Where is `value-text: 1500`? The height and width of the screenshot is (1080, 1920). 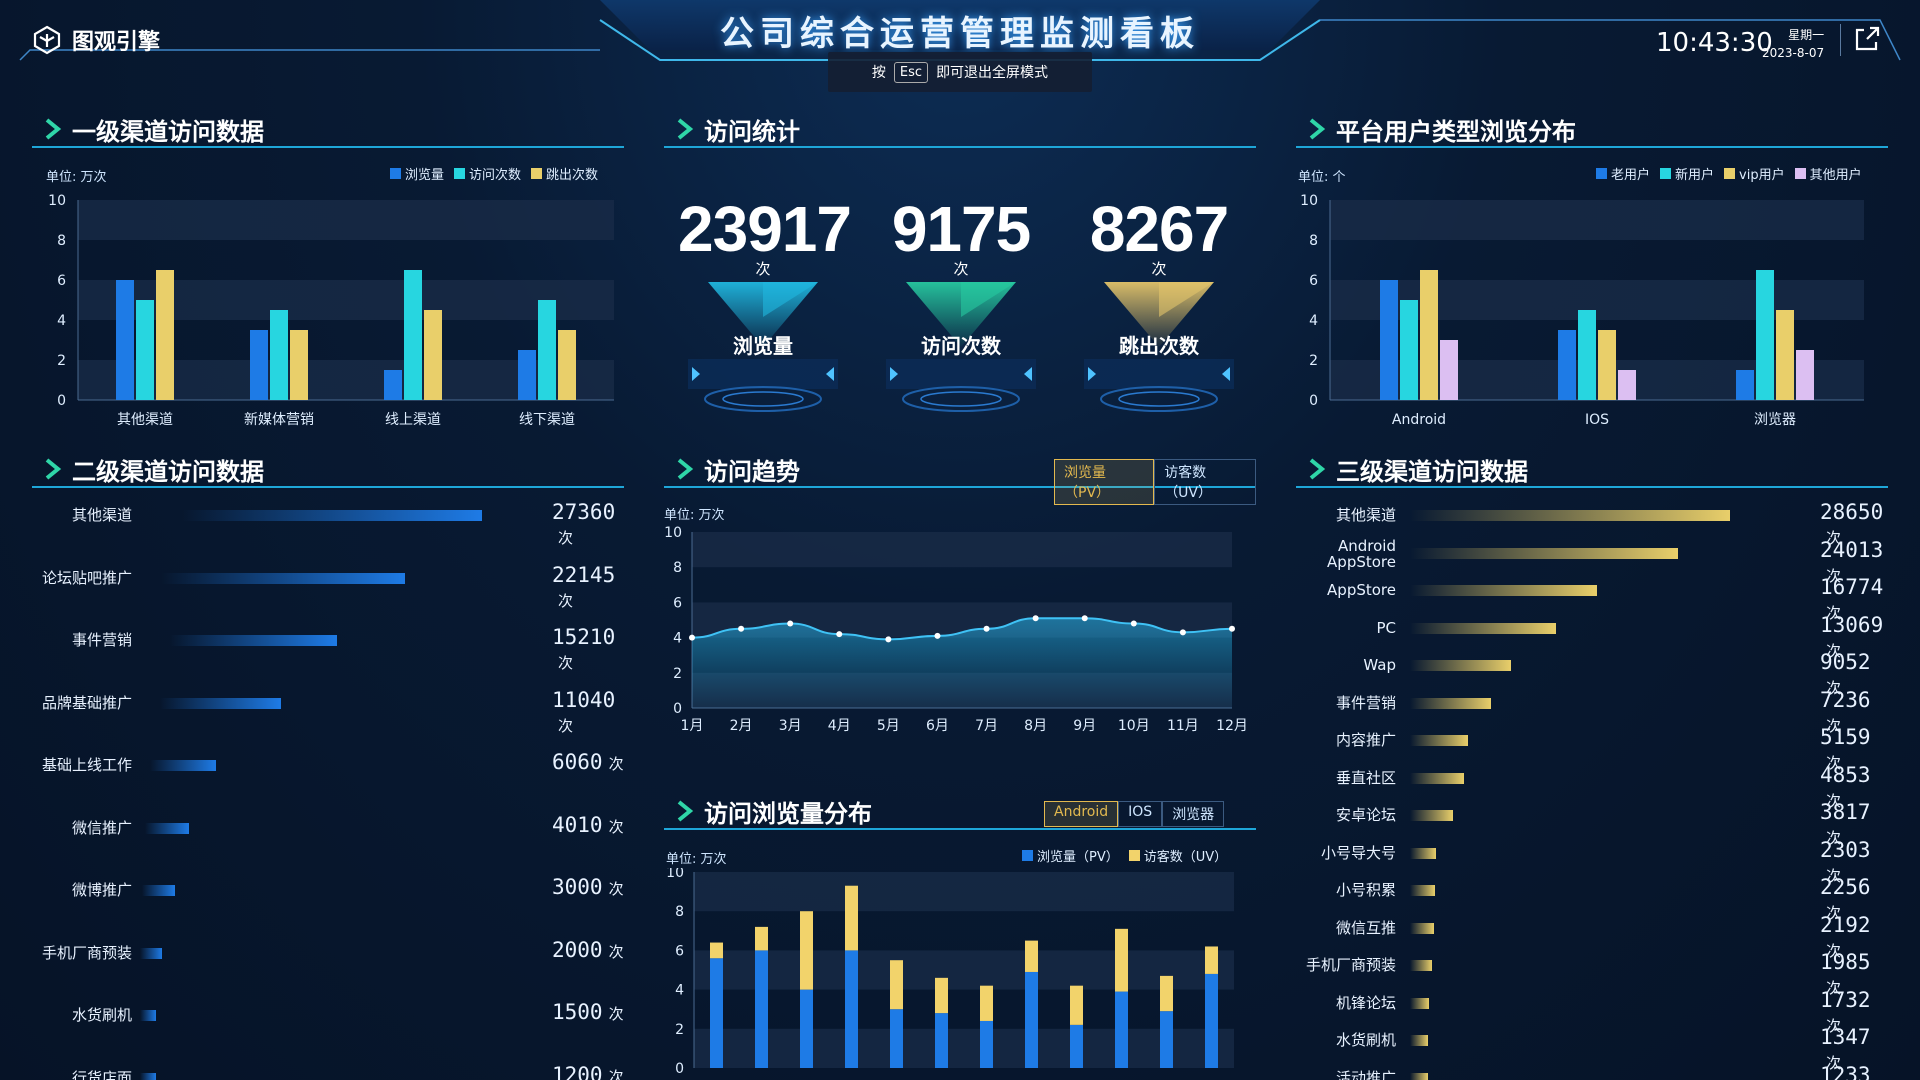 value-text: 1500 is located at coordinates (577, 1012).